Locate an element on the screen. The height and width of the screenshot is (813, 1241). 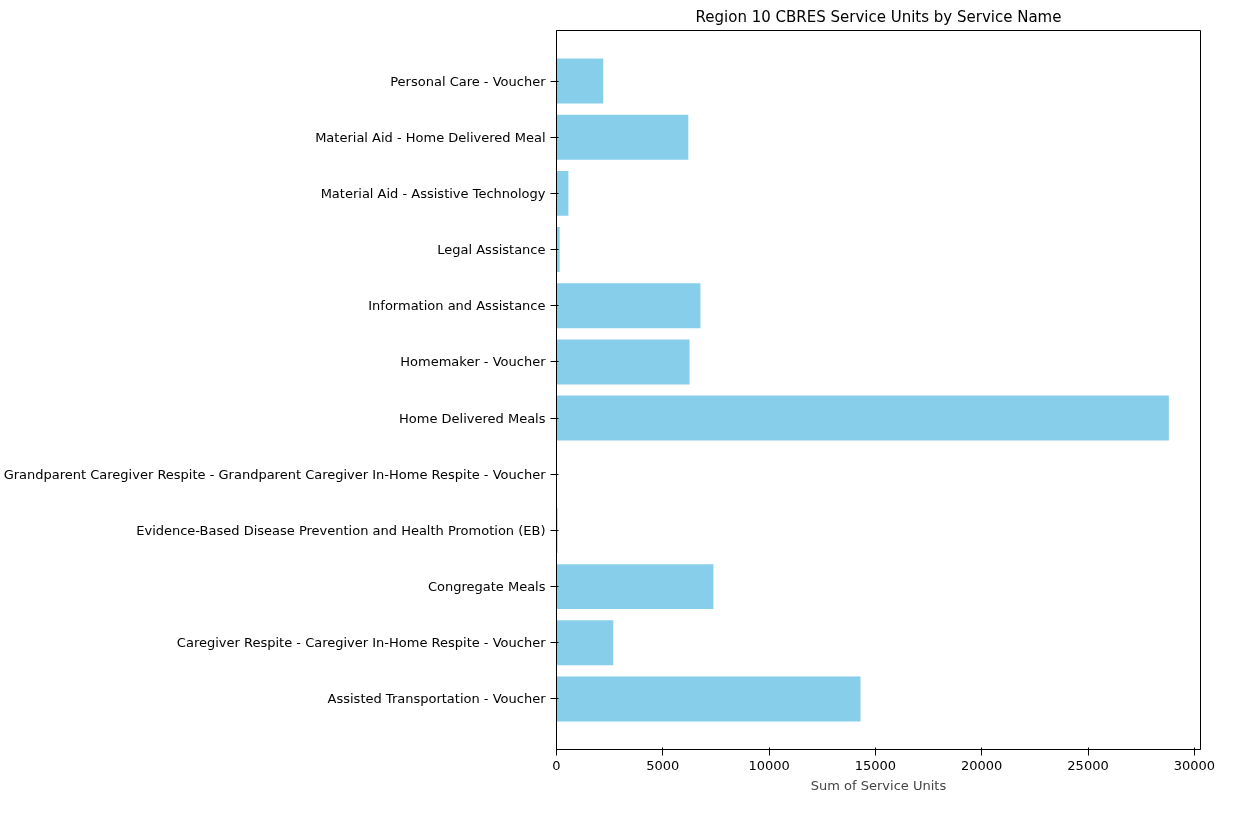
y-tick-label: Evidence-Based Disease Prevention and Health Promotion (EB) is located at coordinates (341, 530).